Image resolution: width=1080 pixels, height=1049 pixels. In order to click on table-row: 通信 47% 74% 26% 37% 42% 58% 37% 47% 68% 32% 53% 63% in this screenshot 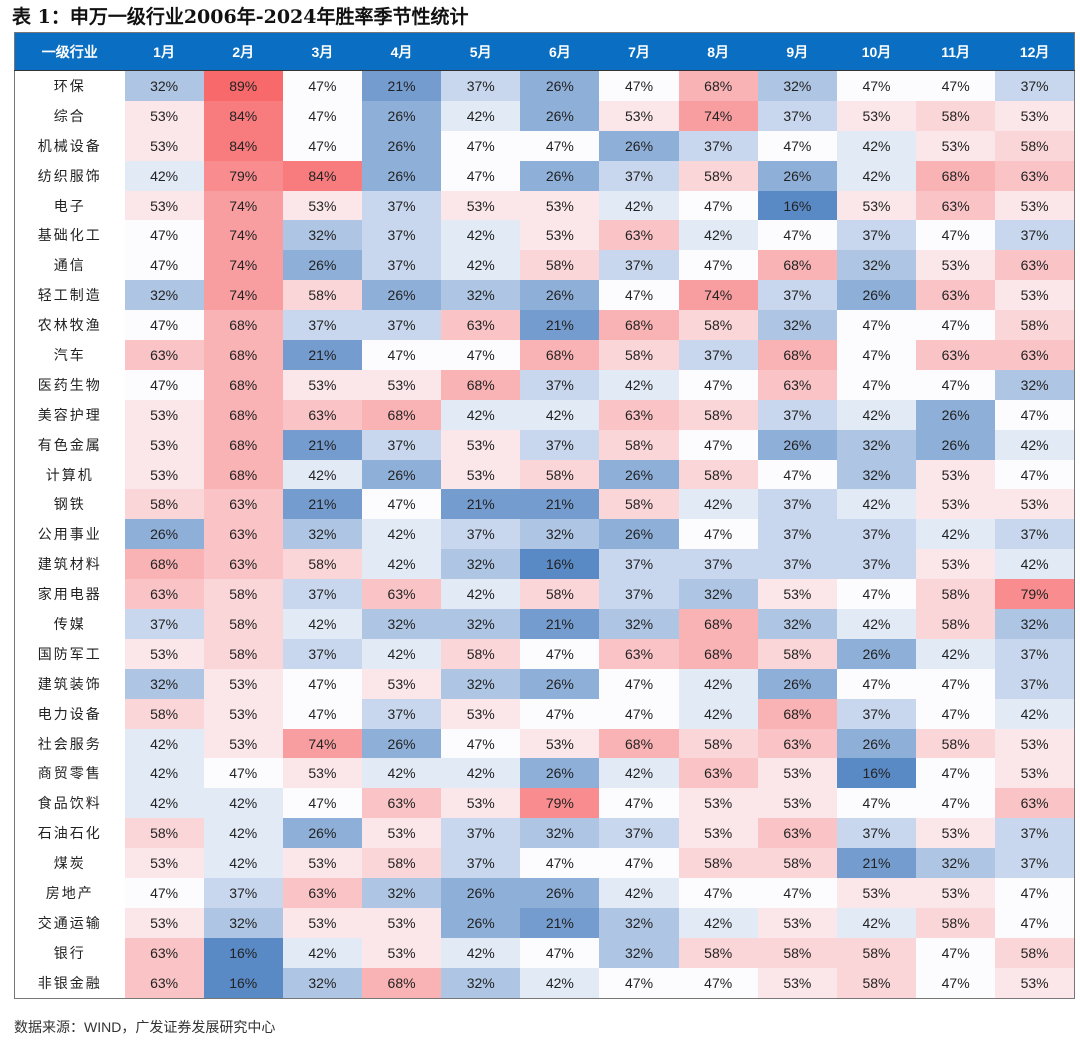, I will do `click(545, 265)`.